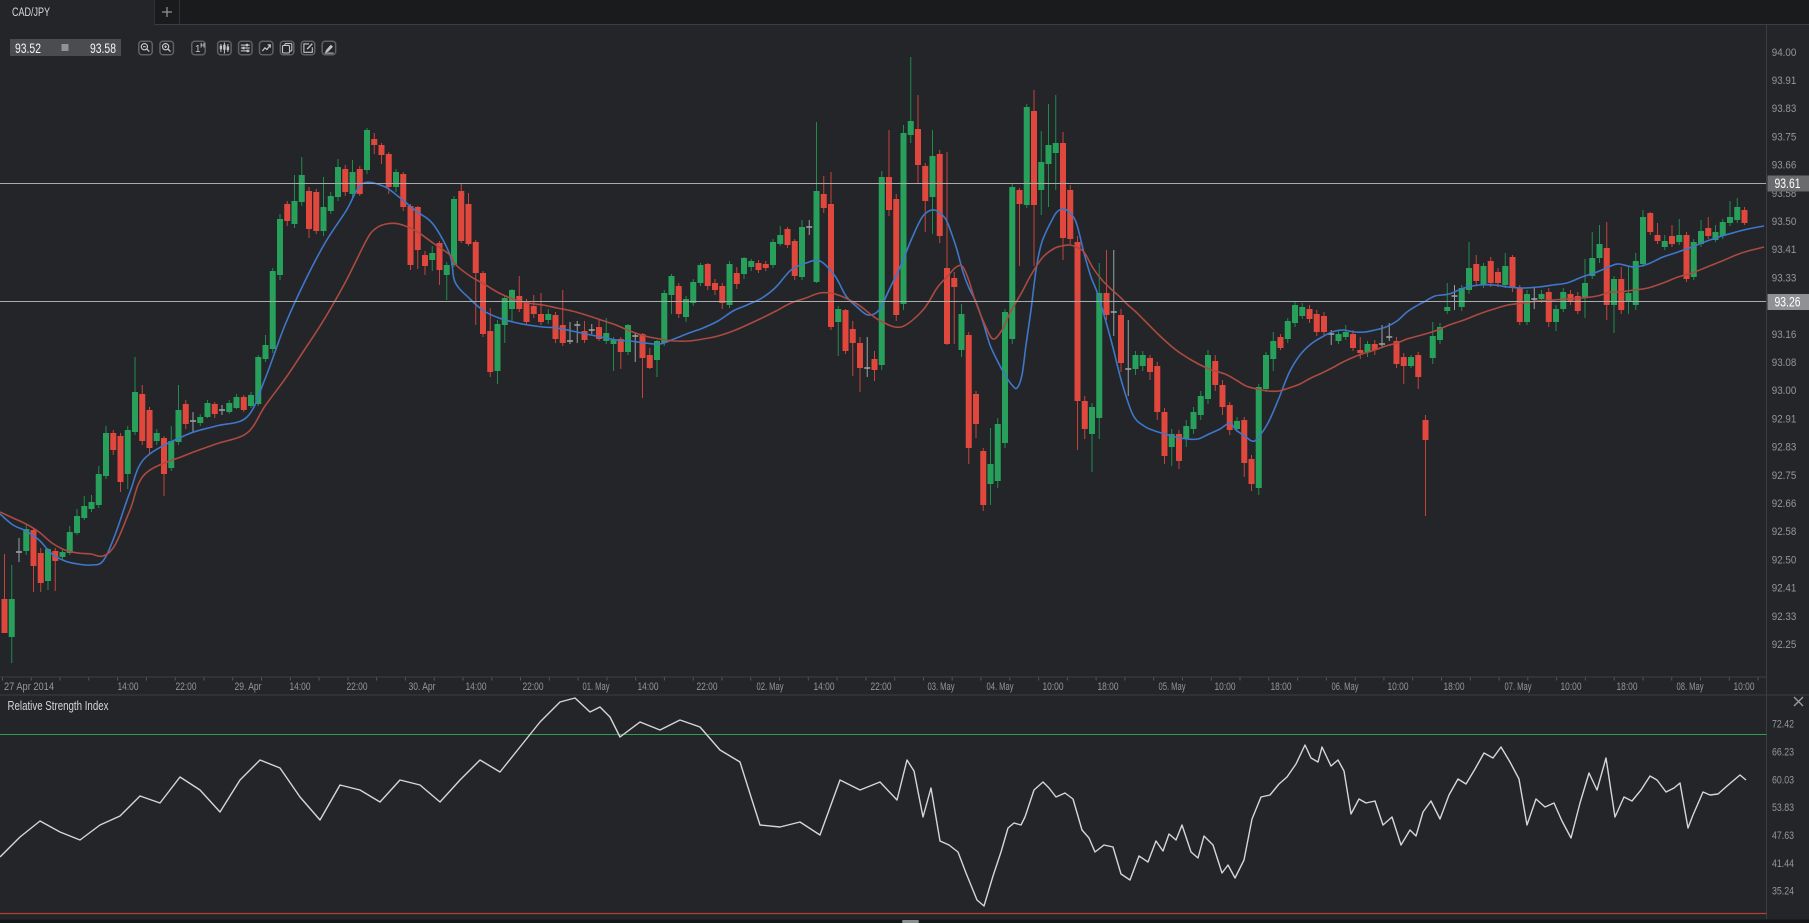 The image size is (1809, 923). What do you see at coordinates (1784, 363) in the screenshot?
I see `svg-text: 93.08` at bounding box center [1784, 363].